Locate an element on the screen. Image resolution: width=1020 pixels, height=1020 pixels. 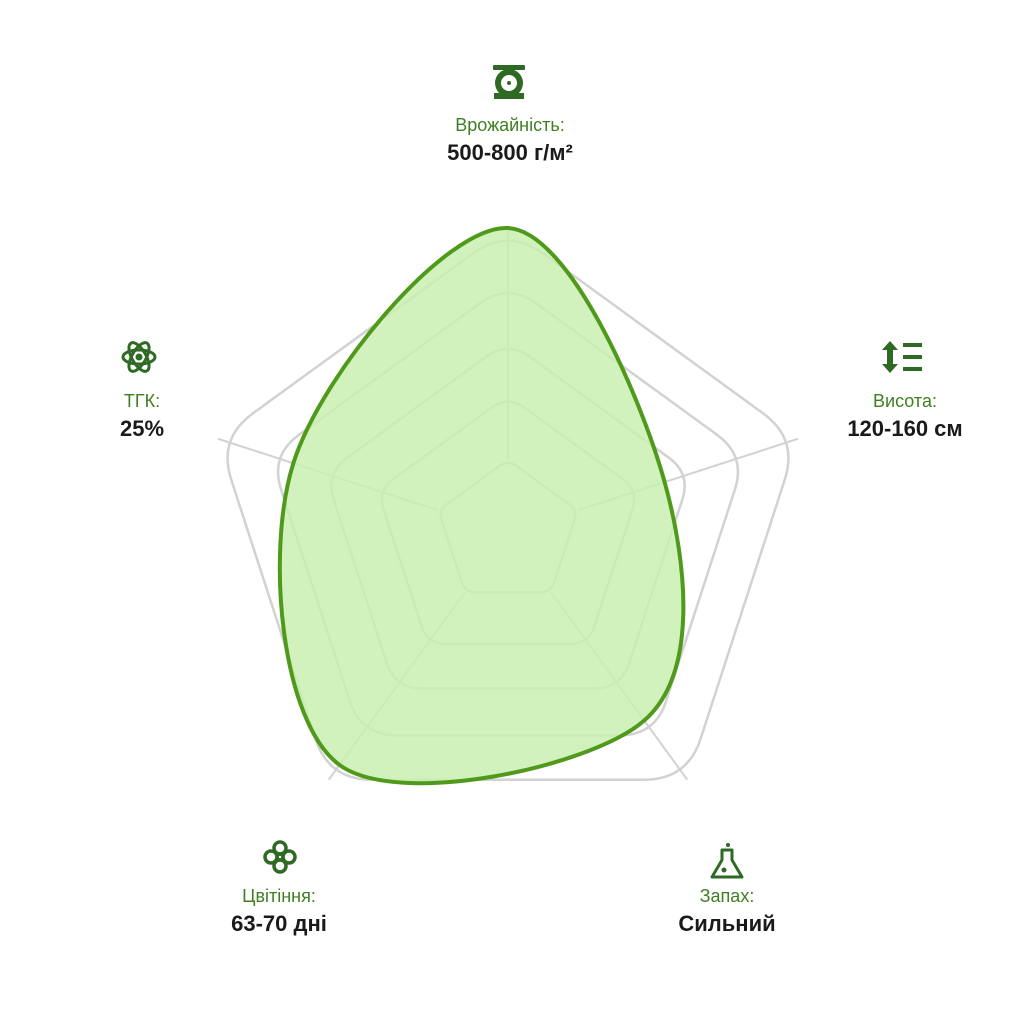
axis-label: Врожайність: is located at coordinates (510, 125).